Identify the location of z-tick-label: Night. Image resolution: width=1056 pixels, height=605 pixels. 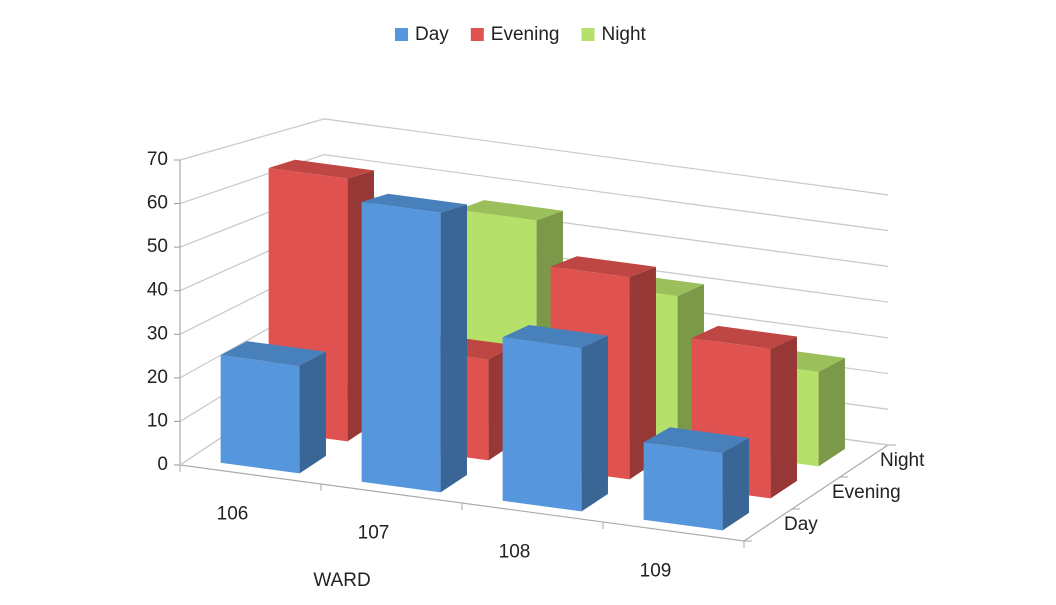
(902, 460).